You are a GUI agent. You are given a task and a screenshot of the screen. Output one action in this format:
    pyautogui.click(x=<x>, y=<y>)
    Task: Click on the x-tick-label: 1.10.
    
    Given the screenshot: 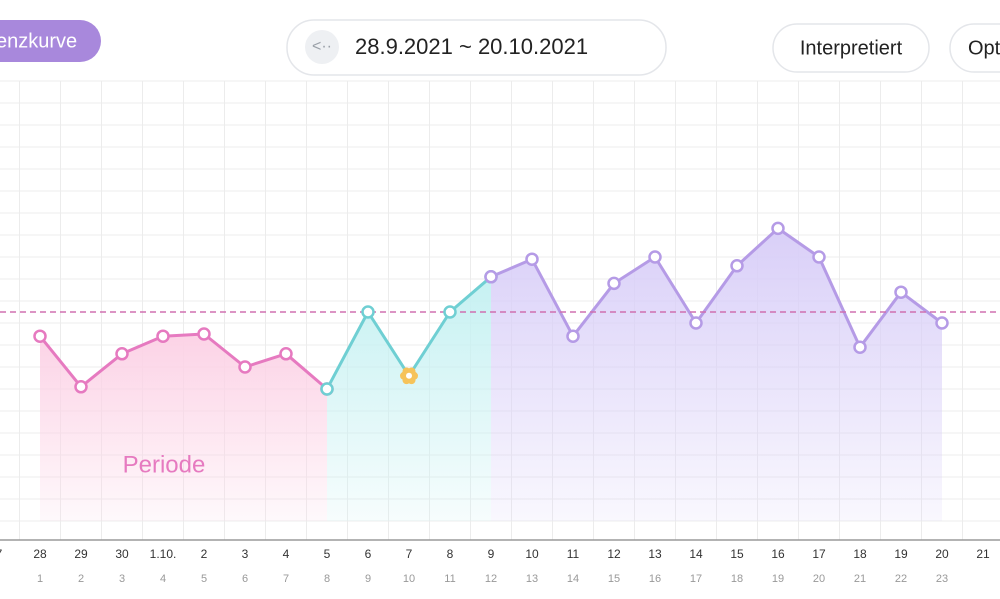 What is the action you would take?
    pyautogui.click(x=163, y=554)
    